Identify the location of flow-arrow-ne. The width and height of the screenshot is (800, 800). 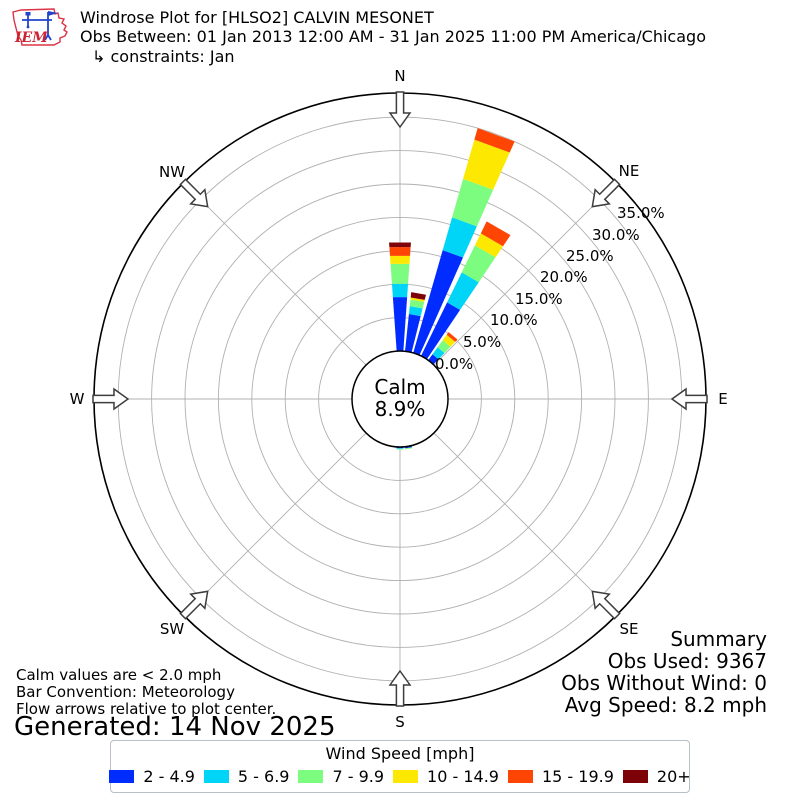
(606, 193).